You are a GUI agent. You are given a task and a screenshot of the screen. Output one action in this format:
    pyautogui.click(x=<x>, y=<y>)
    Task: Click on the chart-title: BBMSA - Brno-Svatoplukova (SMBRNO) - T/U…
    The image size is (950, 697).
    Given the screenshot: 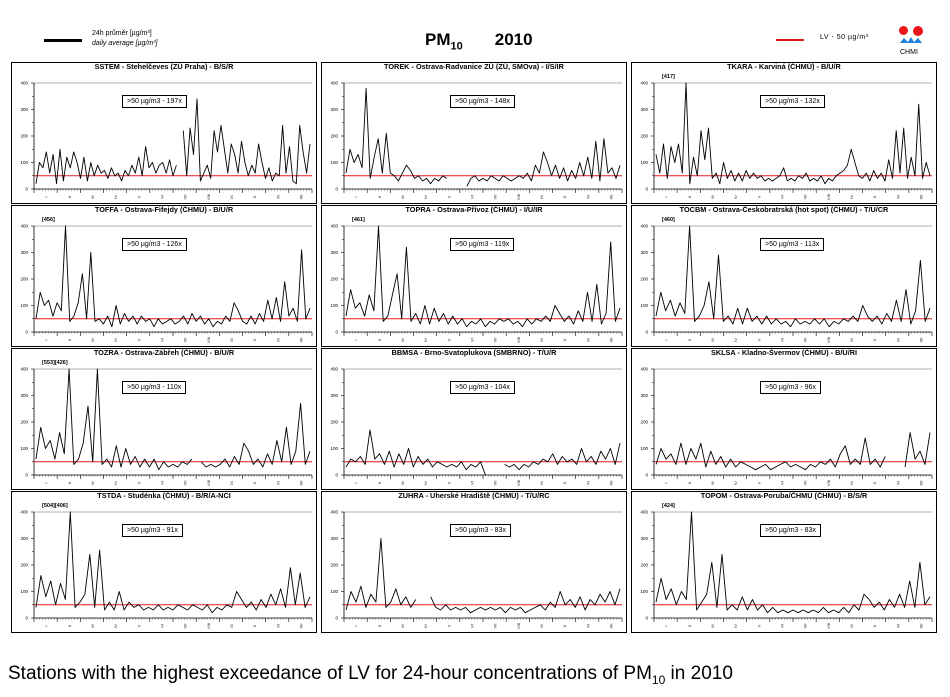 What is the action you would take?
    pyautogui.click(x=474, y=352)
    